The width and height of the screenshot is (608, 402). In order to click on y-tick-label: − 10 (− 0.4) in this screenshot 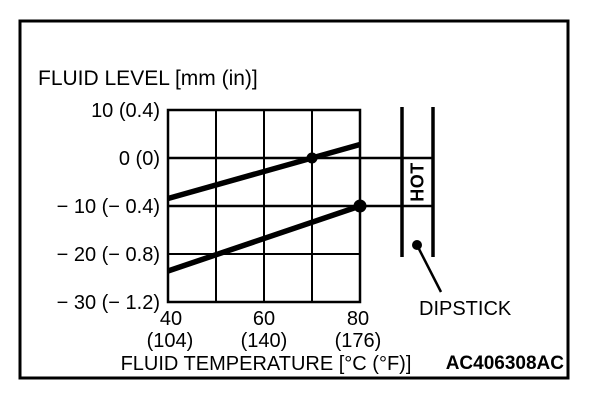, I will do `click(108, 207)`.